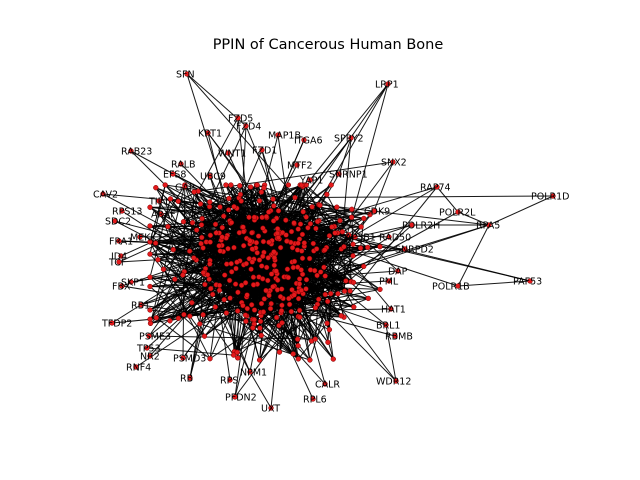 This screenshot has width=640, height=480. Describe the element at coordinates (437, 187) in the screenshot. I see `network-node-rap74` at that location.